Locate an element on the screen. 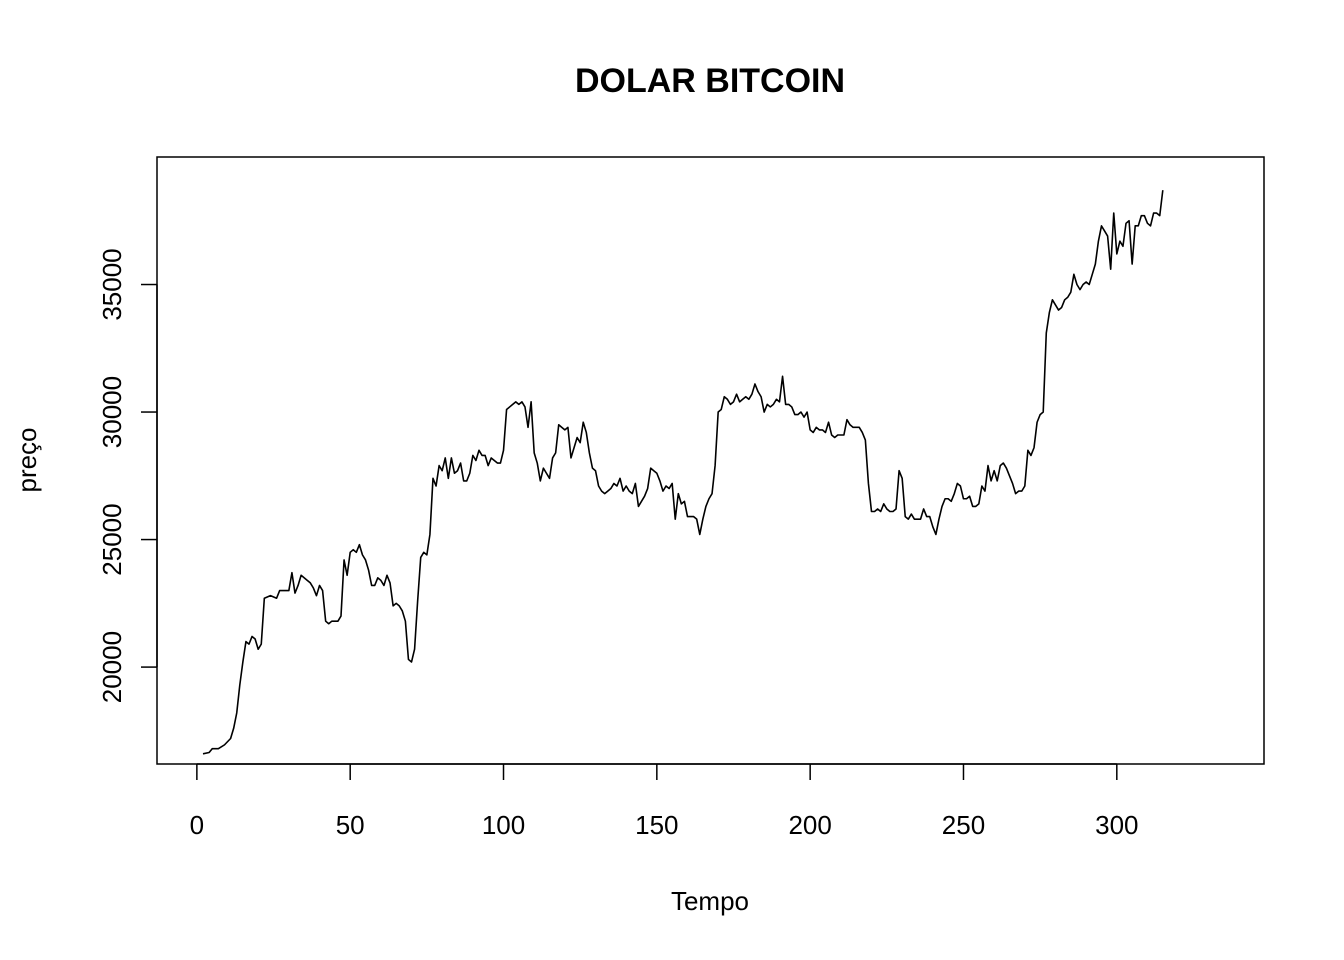  x-tick-label: 300 is located at coordinates (1116, 825).